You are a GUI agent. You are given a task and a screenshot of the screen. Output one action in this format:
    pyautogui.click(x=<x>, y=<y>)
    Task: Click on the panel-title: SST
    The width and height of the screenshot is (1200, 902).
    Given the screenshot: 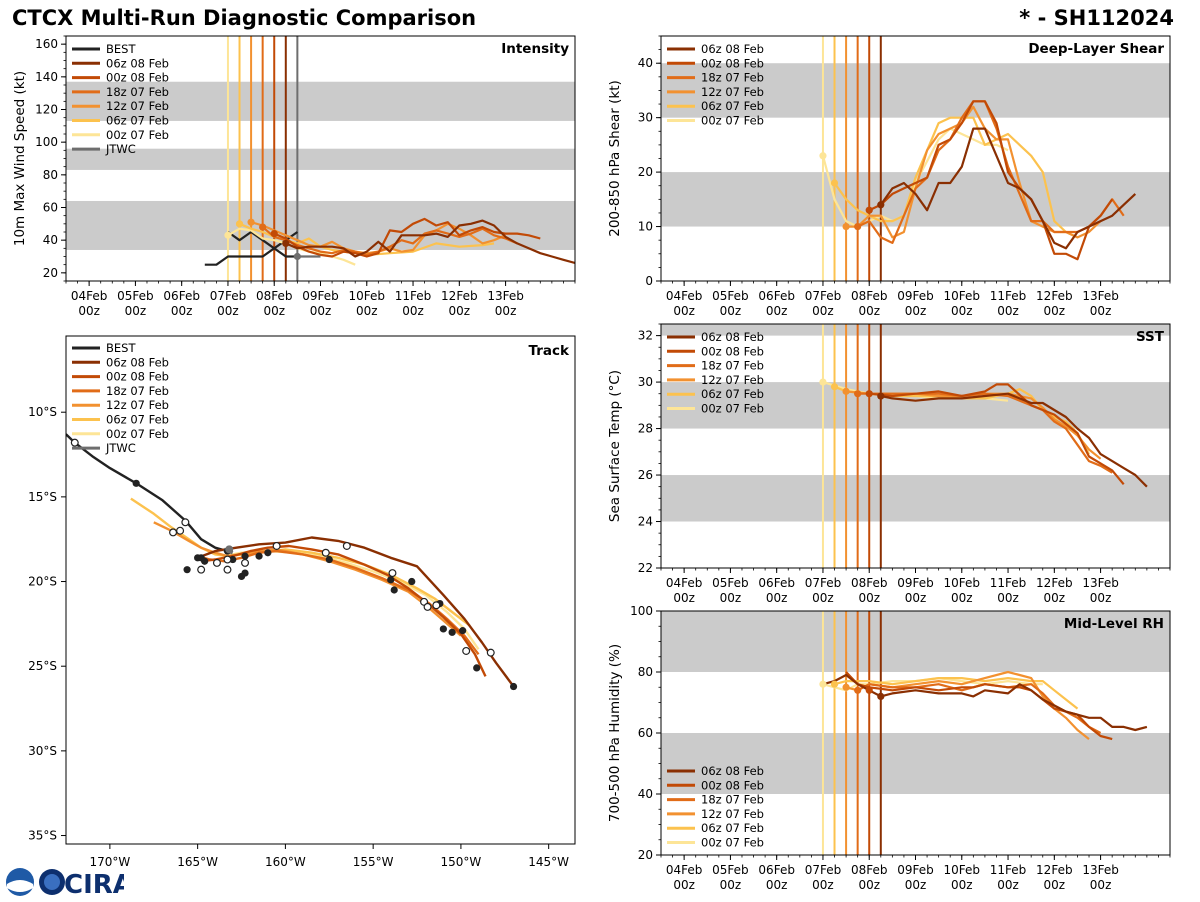 What is the action you would take?
    pyautogui.click(x=1150, y=337)
    